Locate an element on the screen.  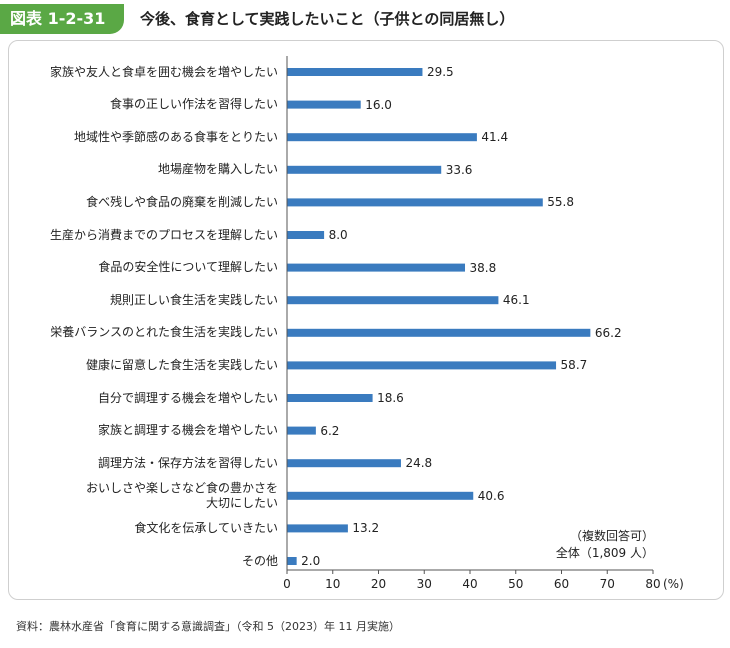
category-label: 食文化を伝承していきたい is located at coordinates (143, 528).